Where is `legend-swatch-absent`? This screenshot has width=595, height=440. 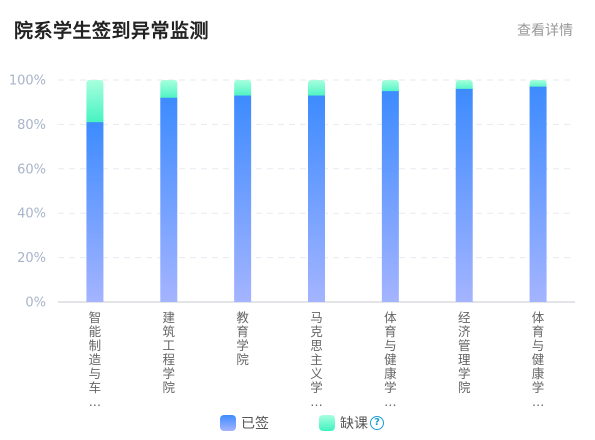 legend-swatch-absent is located at coordinates (327, 423).